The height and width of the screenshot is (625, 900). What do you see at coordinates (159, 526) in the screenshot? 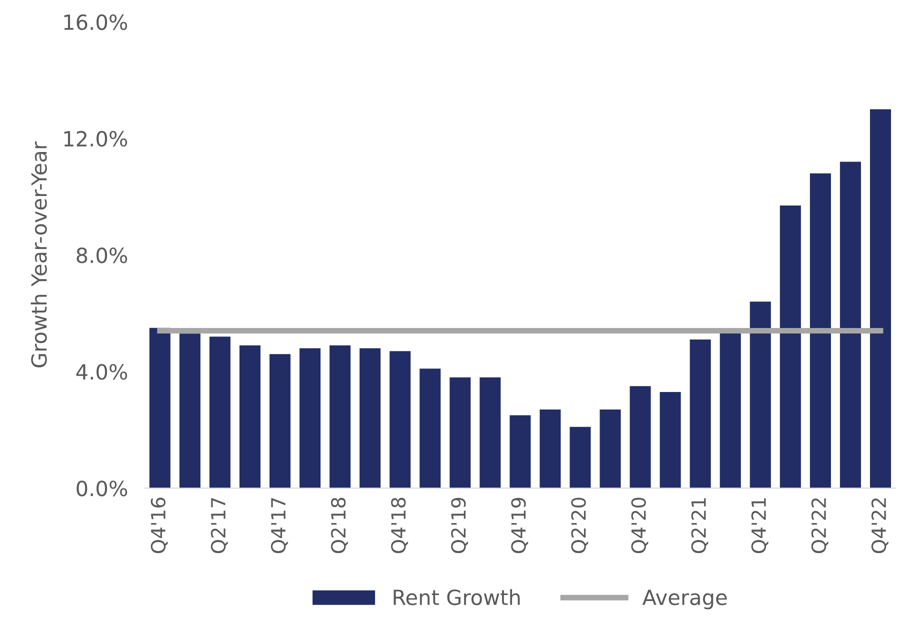
I see `x-tick-label: Q4'16` at bounding box center [159, 526].